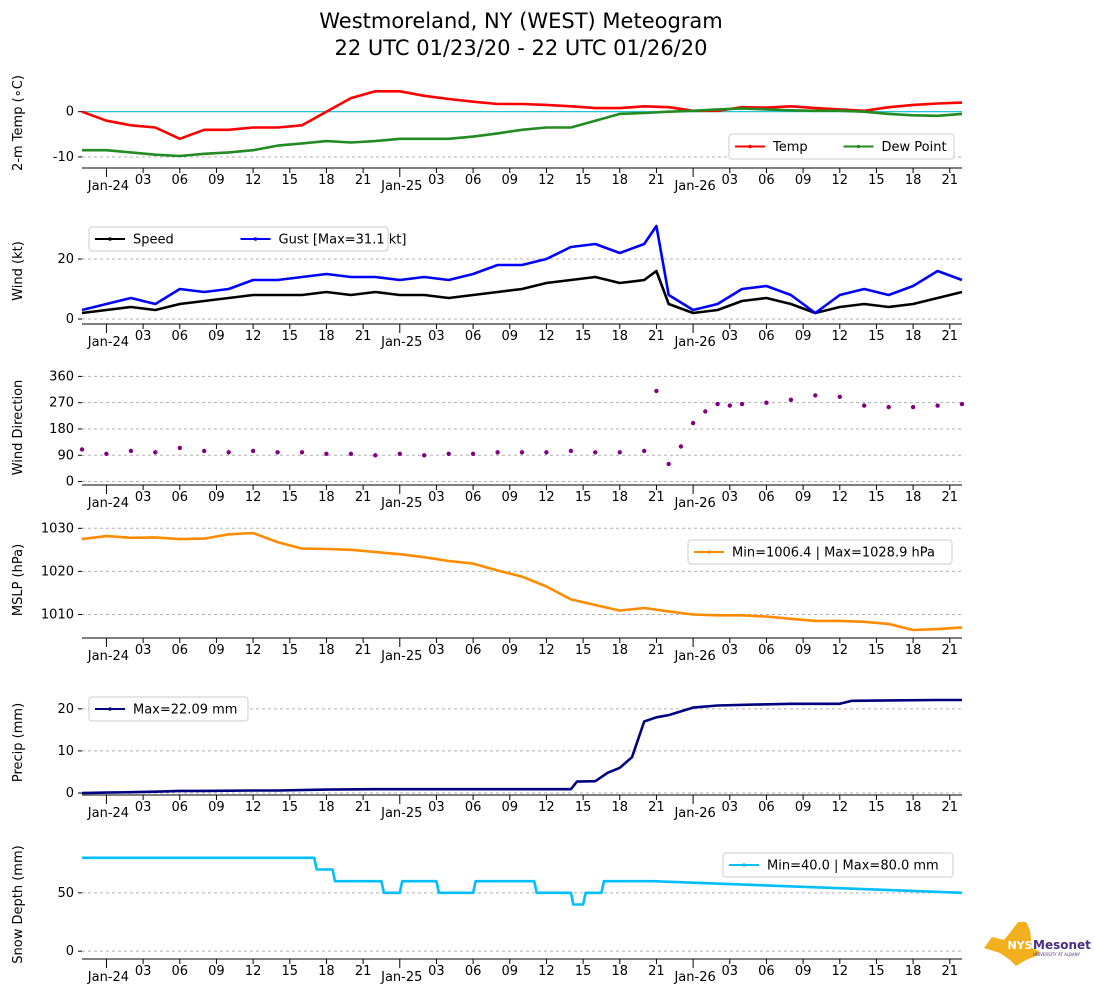 The width and height of the screenshot is (1094, 1001). What do you see at coordinates (61, 429) in the screenshot?
I see `y-tick-label: 180` at bounding box center [61, 429].